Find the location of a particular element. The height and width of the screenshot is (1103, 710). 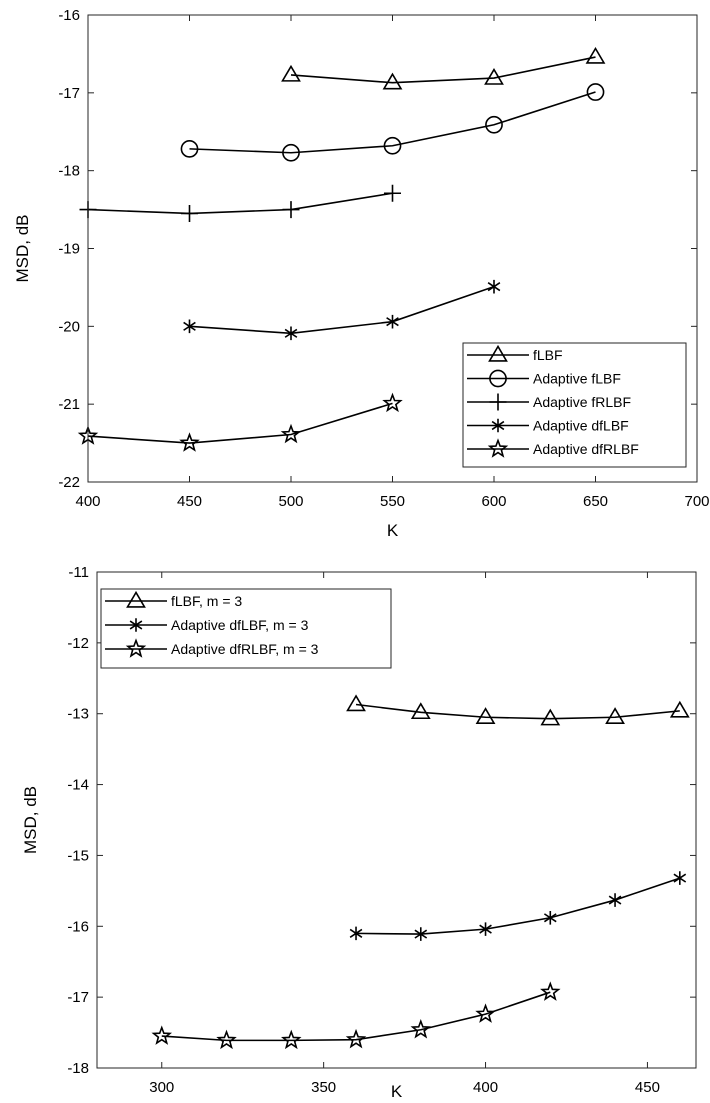

y-tick-label: -14 is located at coordinates (78, 785).